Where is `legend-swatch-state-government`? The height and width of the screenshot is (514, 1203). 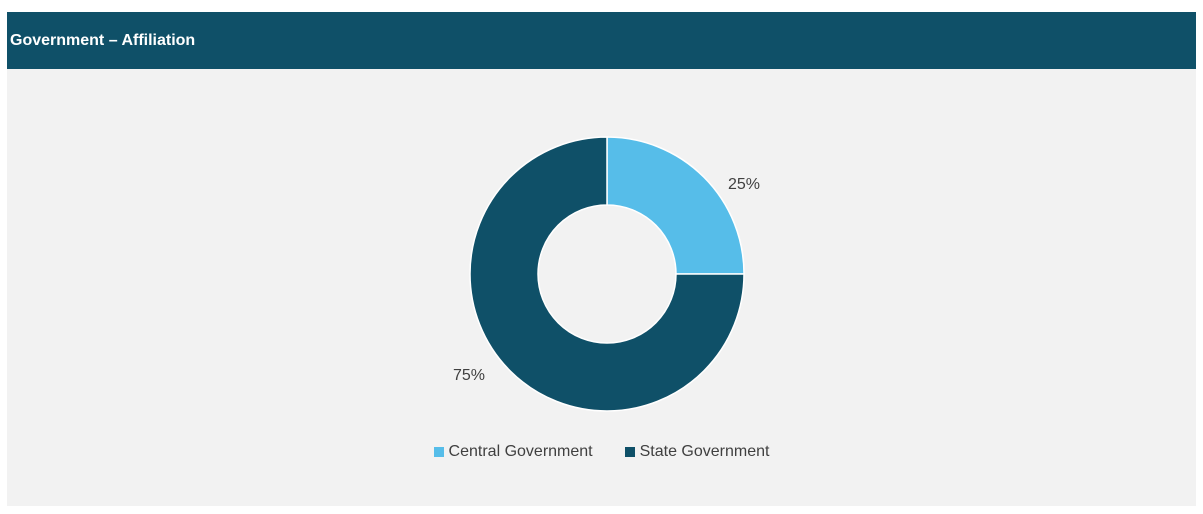 legend-swatch-state-government is located at coordinates (629, 452).